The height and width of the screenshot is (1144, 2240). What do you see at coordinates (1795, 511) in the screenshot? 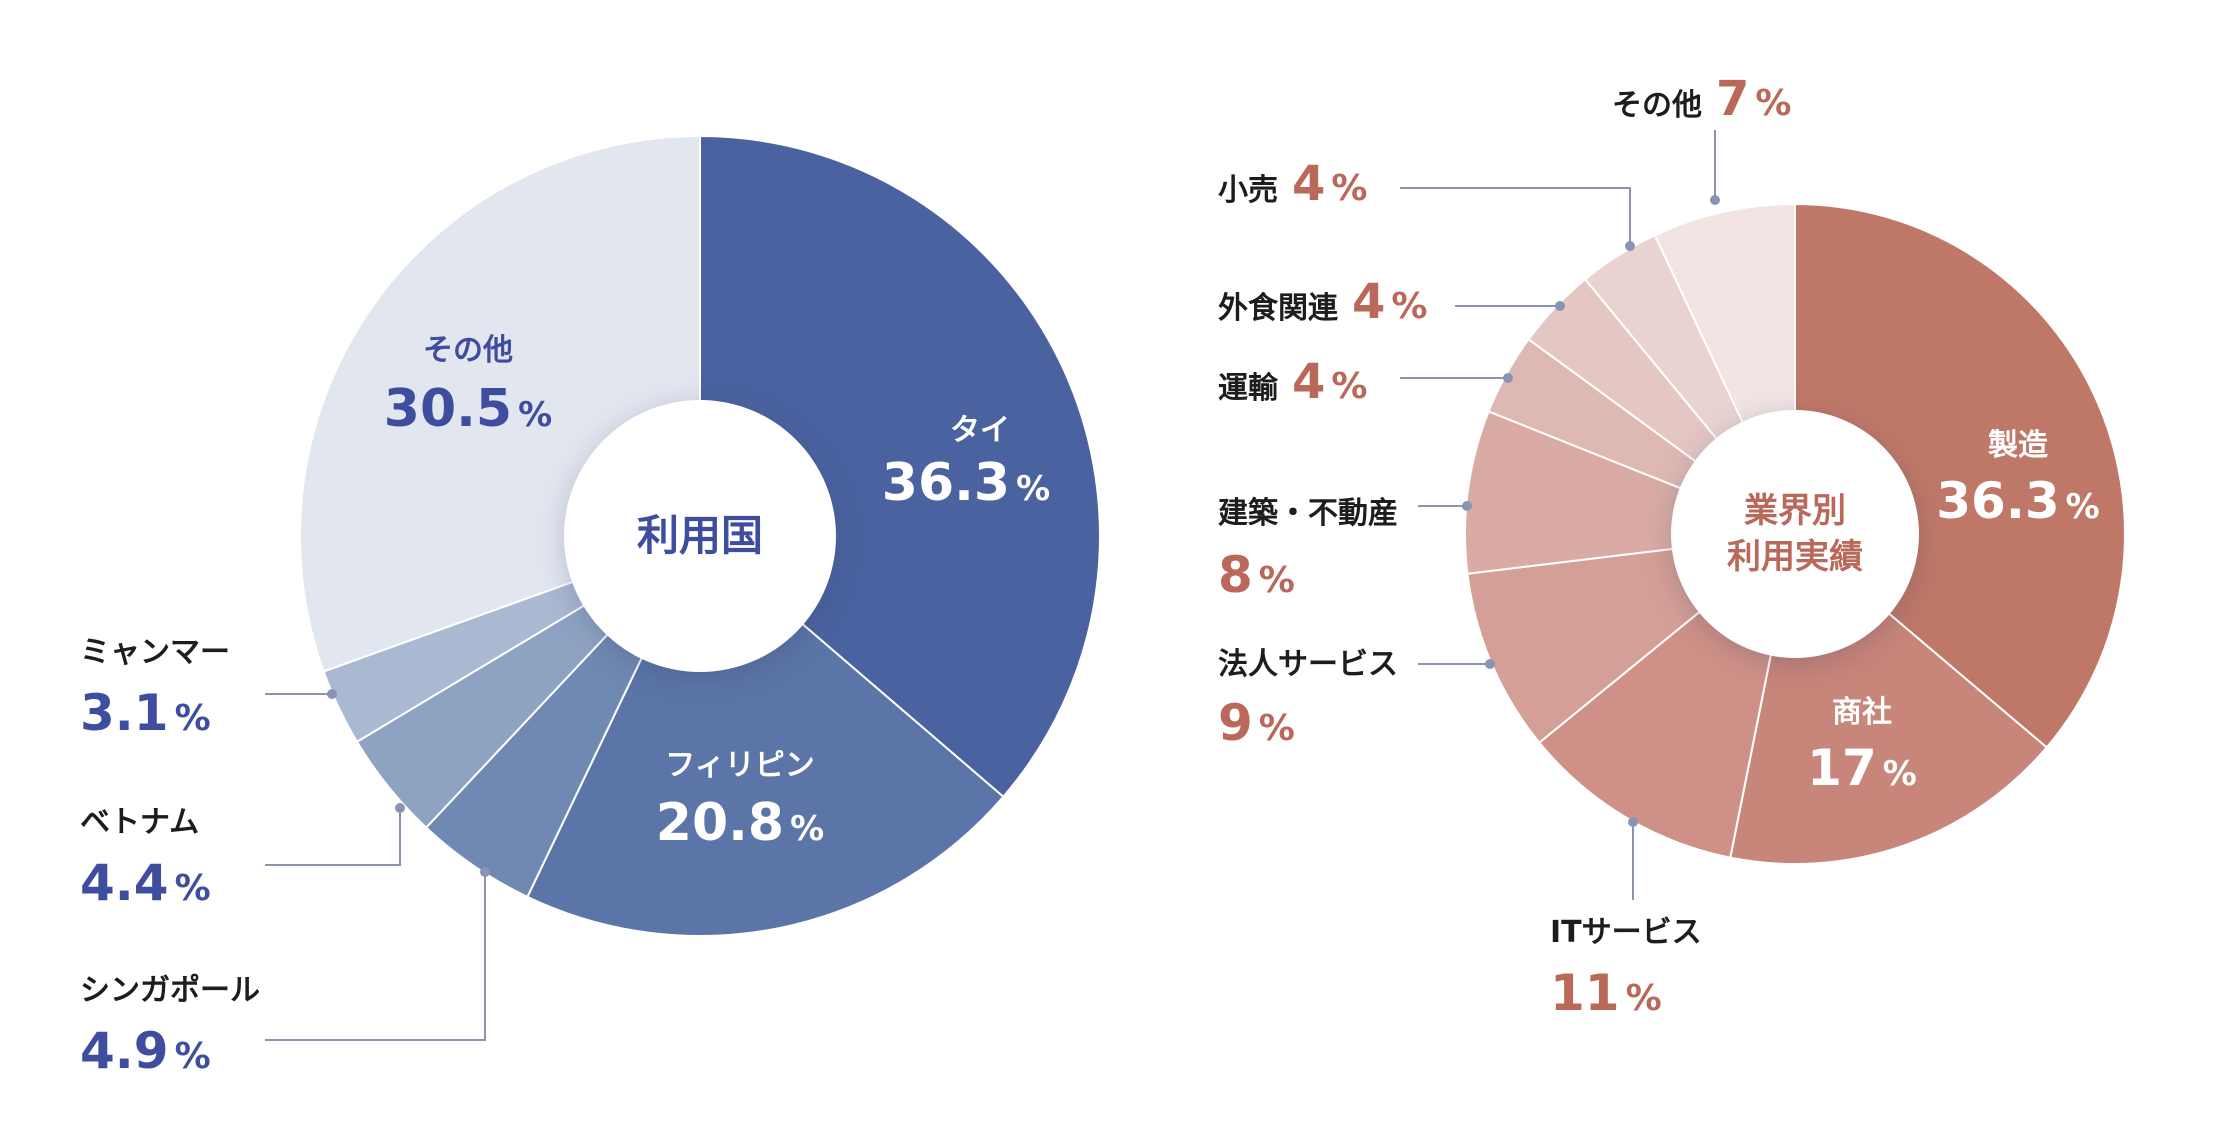
I see `industry-chart-title-line1: 業界別` at bounding box center [1795, 511].